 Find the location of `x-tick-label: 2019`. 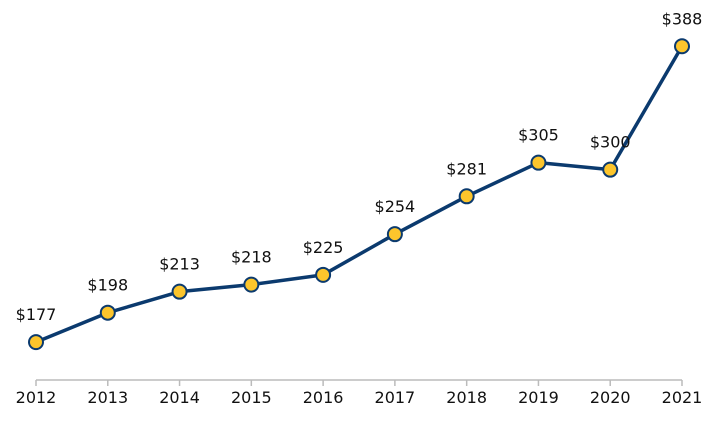

x-tick-label: 2019 is located at coordinates (538, 397).